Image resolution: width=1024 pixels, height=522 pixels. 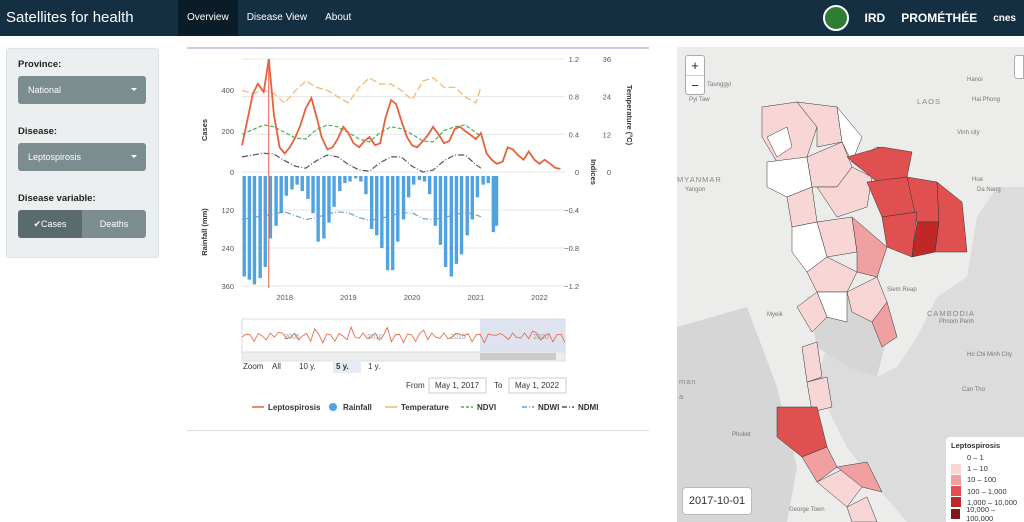 I want to click on indices-axis-title: Indices, so click(x=593, y=172).